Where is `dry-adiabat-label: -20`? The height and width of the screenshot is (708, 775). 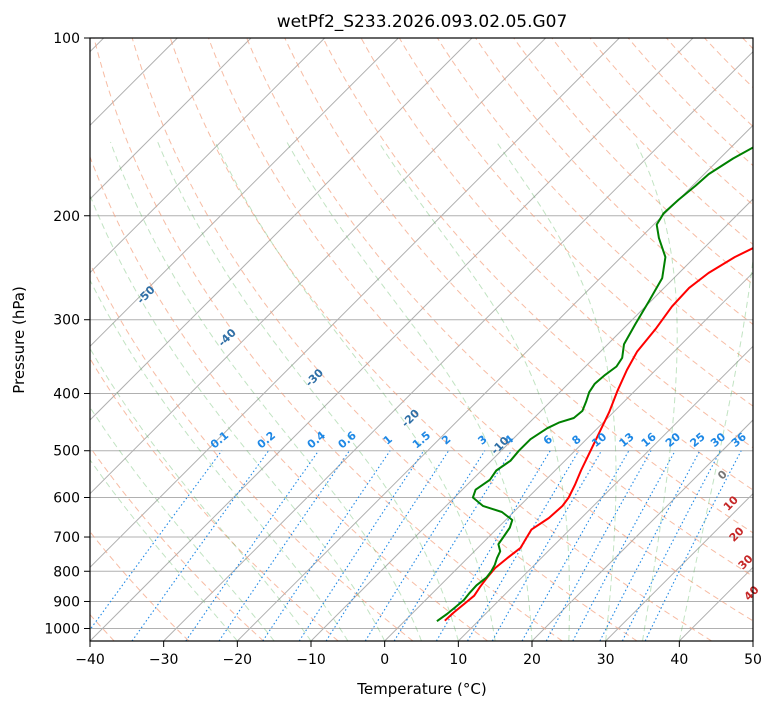 dry-adiabat-label: -20 is located at coordinates (410, 418).